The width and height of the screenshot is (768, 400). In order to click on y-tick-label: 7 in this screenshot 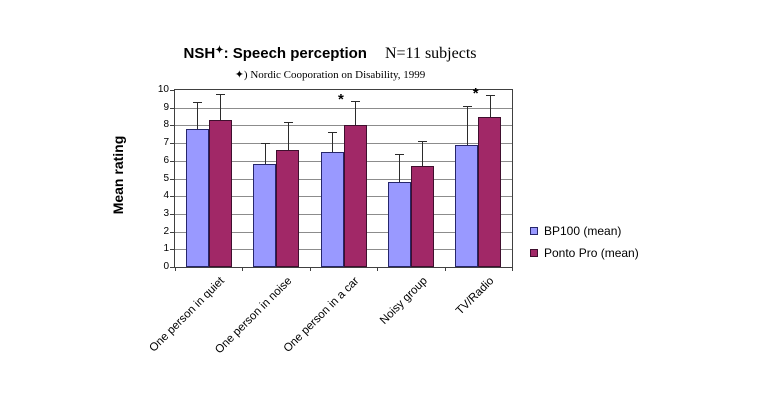, I will do `click(166, 143)`.